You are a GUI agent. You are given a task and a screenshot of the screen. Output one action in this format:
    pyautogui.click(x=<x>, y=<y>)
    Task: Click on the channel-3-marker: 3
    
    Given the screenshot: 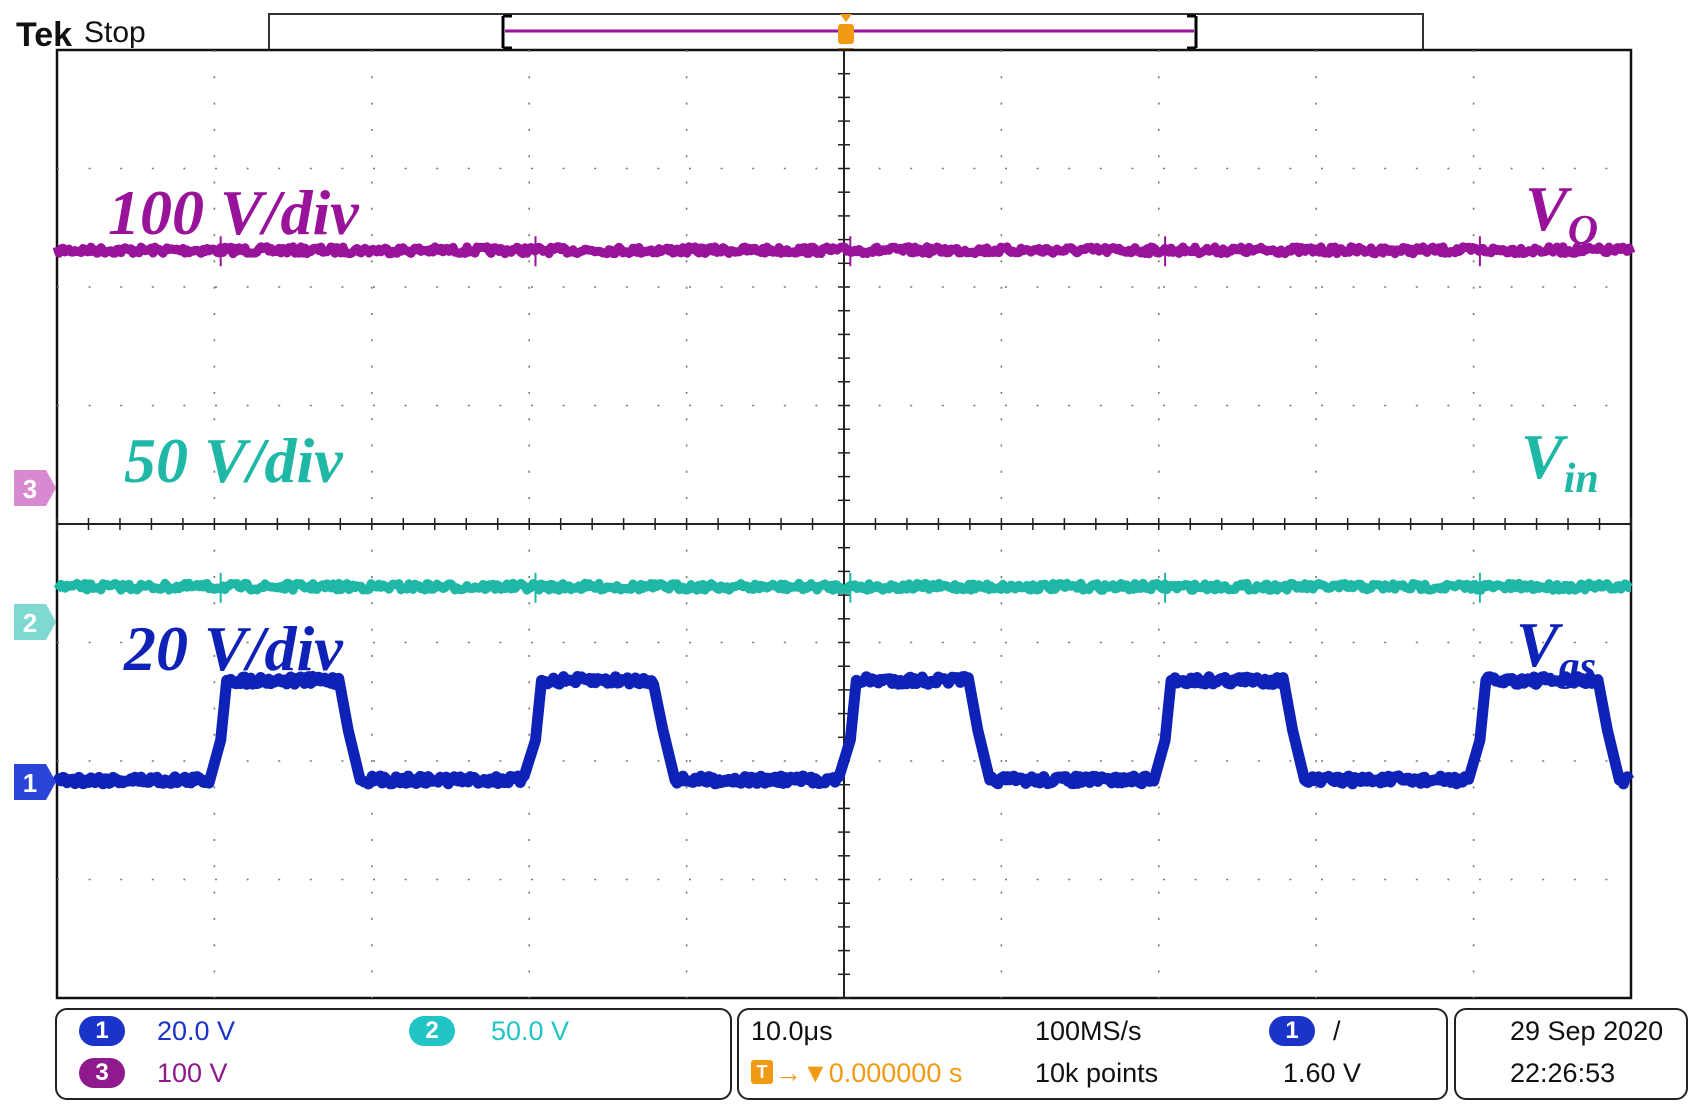 What is the action you would take?
    pyautogui.click(x=35, y=488)
    